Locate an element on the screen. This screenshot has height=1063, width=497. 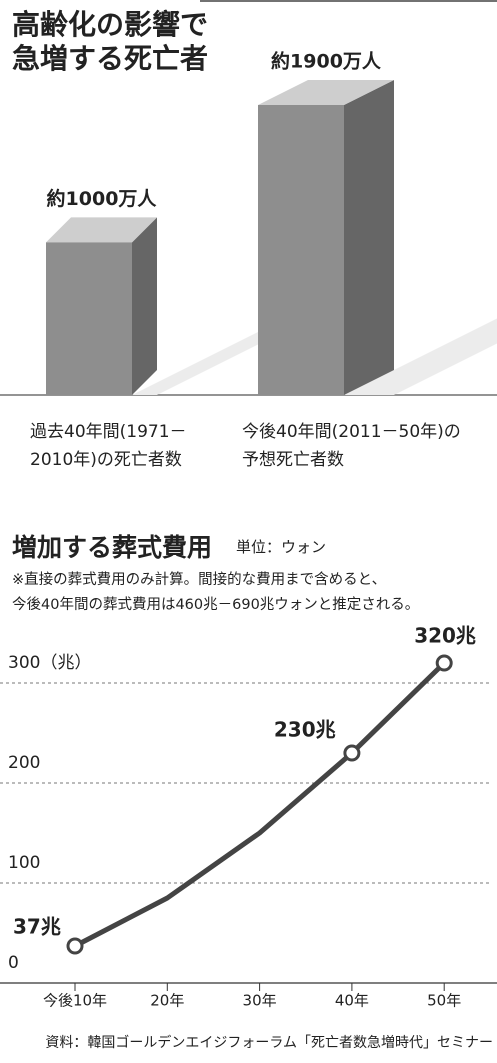
y-tick-label: 0 is located at coordinates (13, 963).